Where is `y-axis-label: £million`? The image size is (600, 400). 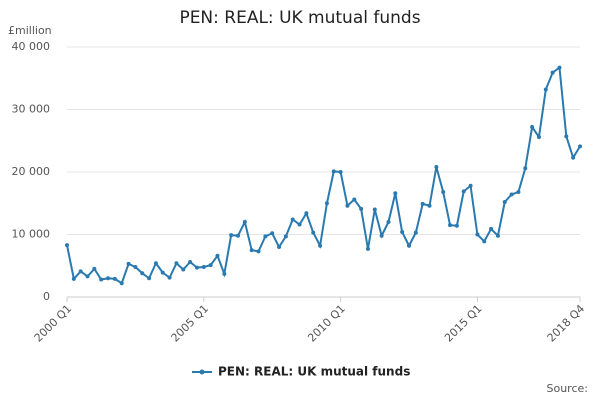
y-axis-label: £million is located at coordinates (30, 30).